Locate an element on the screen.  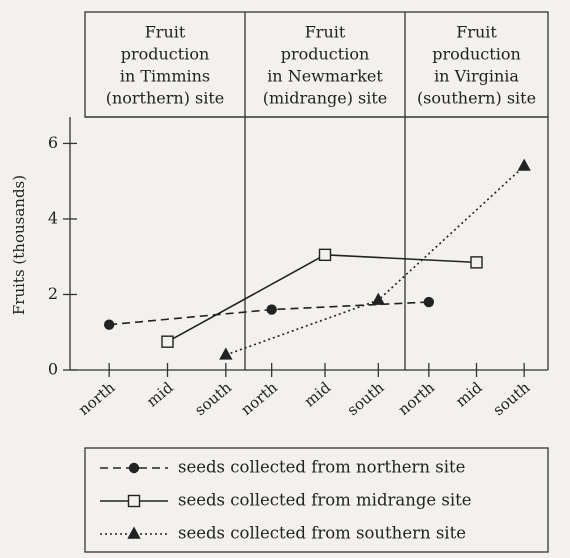
panel-title: in Virginia is located at coordinates (476, 76).